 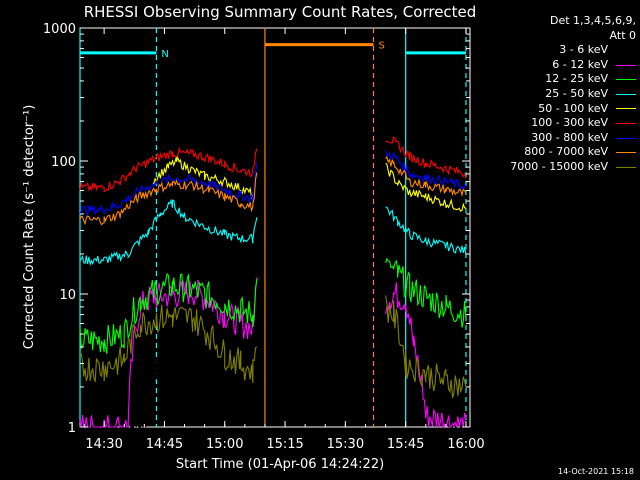 I want to click on legend-entry-2: 12 - 25 keV, so click(x=561, y=79).